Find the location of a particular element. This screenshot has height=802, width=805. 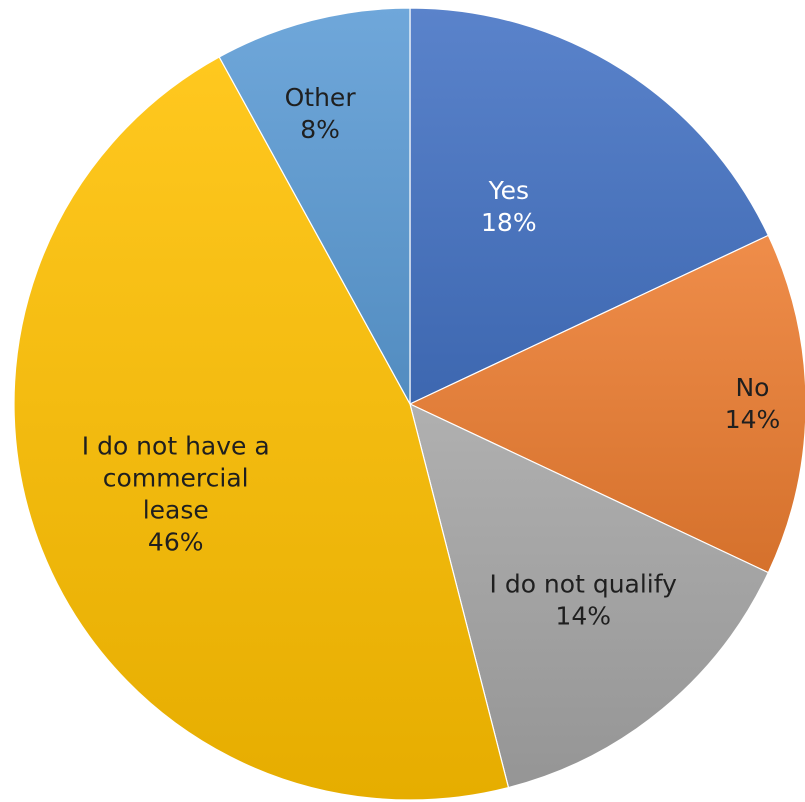

pie-label-i-do-not-have-a-commercial-lease: I do not have a commercial lease 46% is located at coordinates (176, 493).